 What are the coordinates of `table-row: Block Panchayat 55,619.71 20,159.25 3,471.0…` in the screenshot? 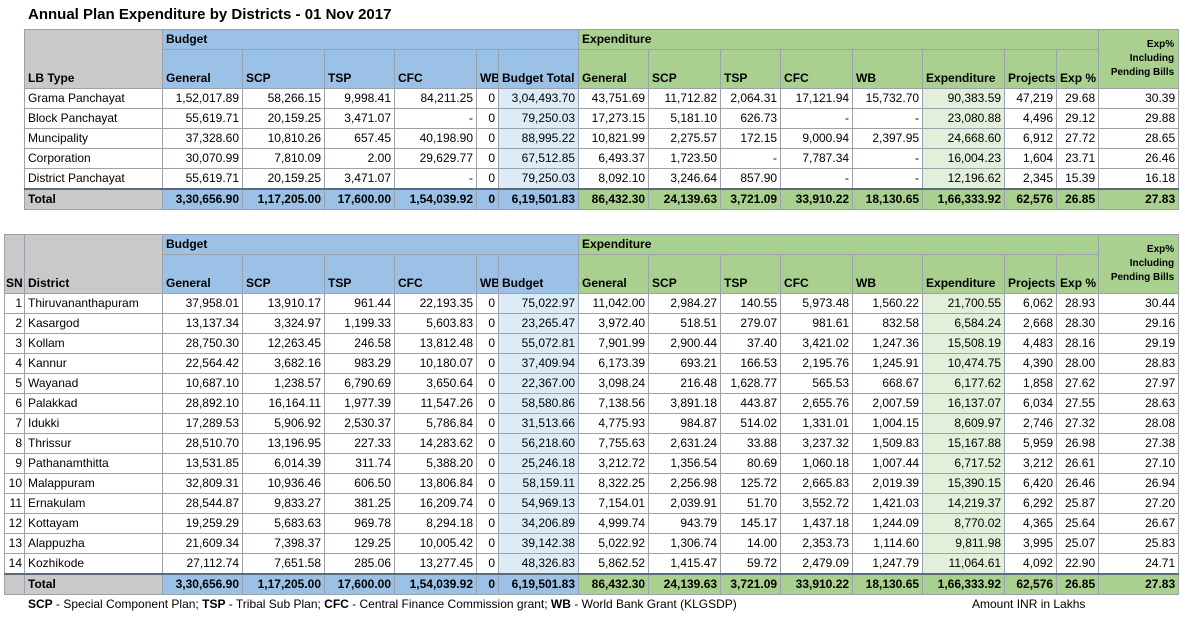 It's located at (602, 118).